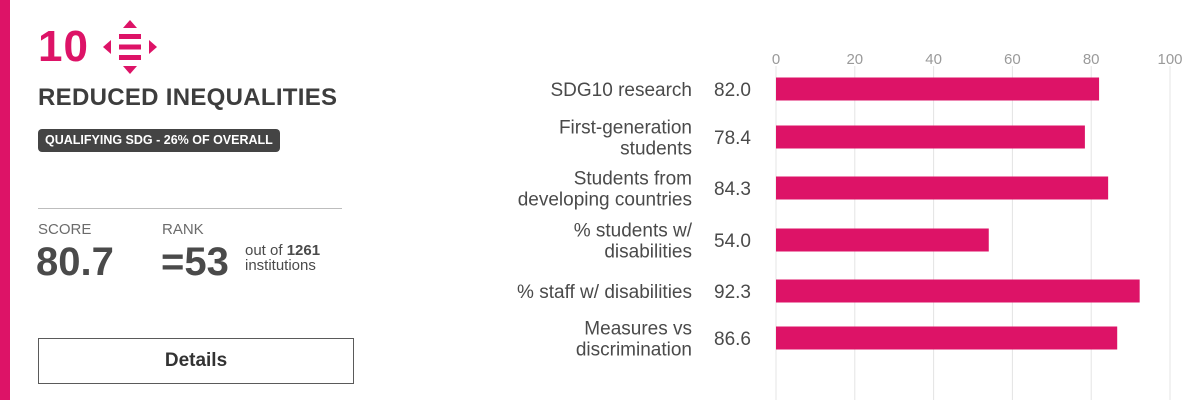 This screenshot has width=1200, height=400. I want to click on rank-label: RANK, so click(183, 229).